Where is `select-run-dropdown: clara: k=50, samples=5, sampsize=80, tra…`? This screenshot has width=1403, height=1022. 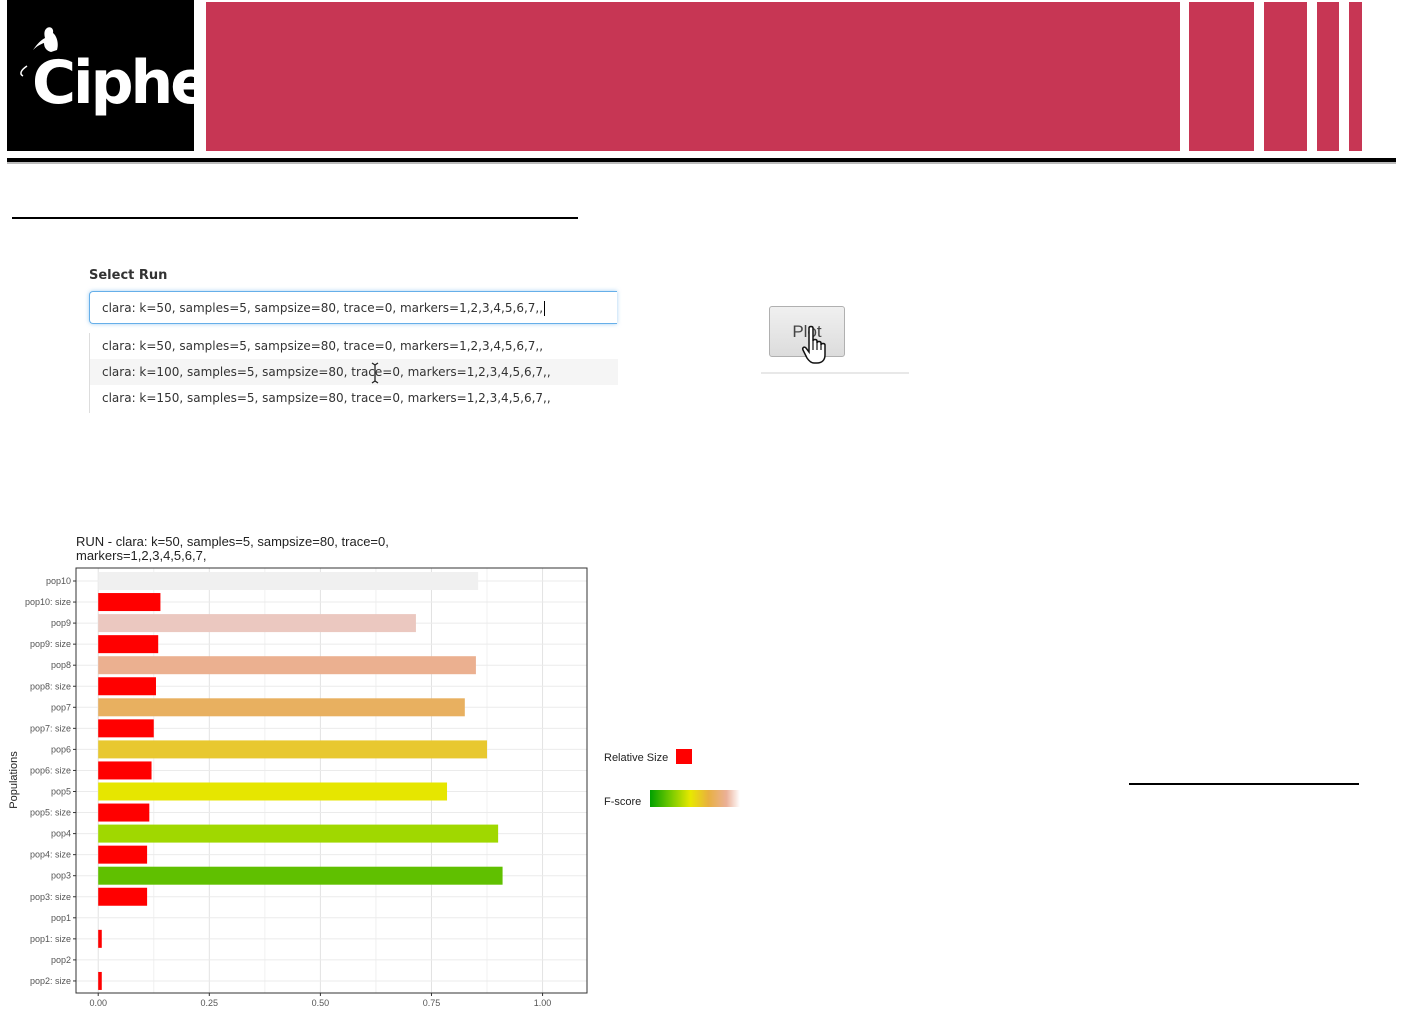
select-run-dropdown: clara: k=50, samples=5, sampsize=80, tra… is located at coordinates (353, 373).